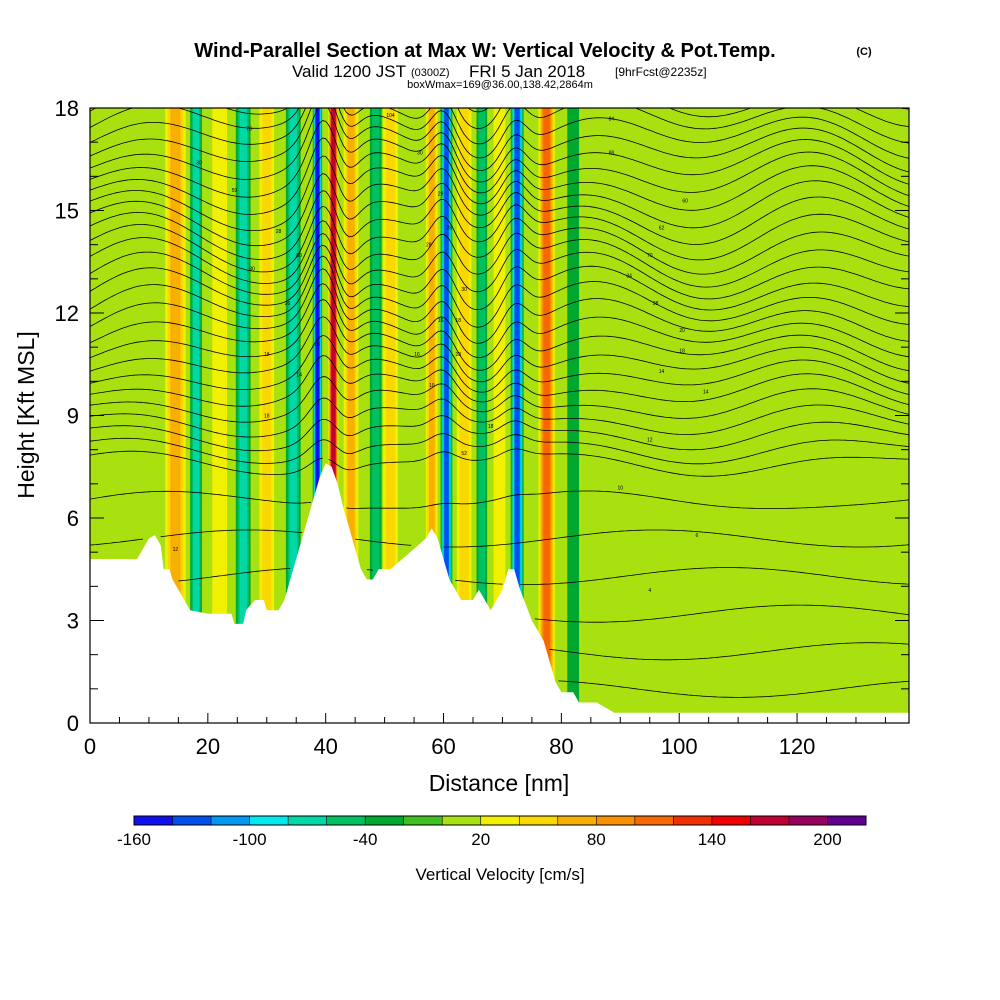 The image size is (1000, 1000). What do you see at coordinates (430, 73) in the screenshot?
I see `valid-time-utc: (0300Z)` at bounding box center [430, 73].